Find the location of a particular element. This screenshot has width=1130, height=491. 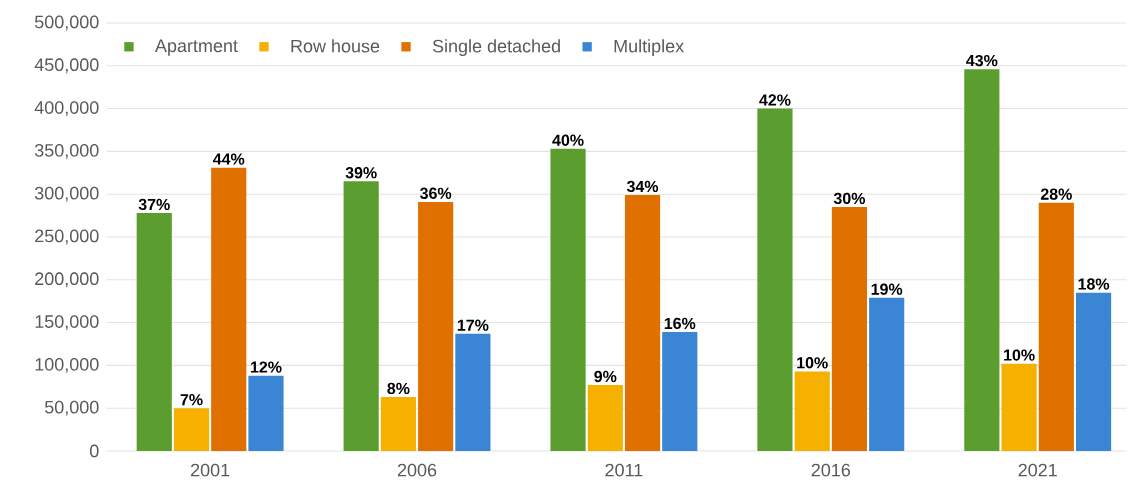

annotation: 30% is located at coordinates (849, 198).